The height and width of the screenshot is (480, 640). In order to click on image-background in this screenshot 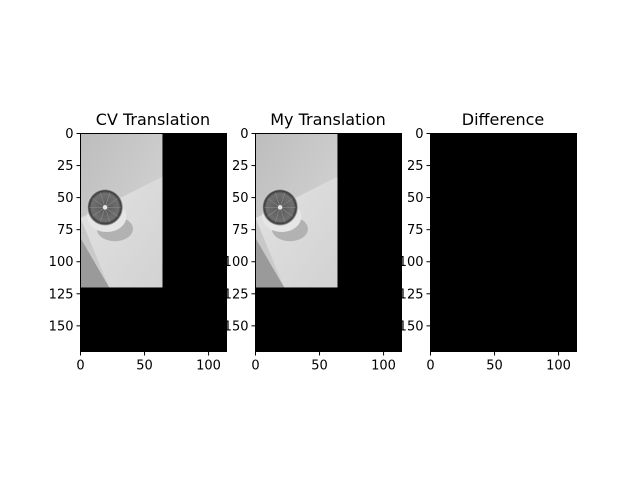, I will do `click(503, 242)`.